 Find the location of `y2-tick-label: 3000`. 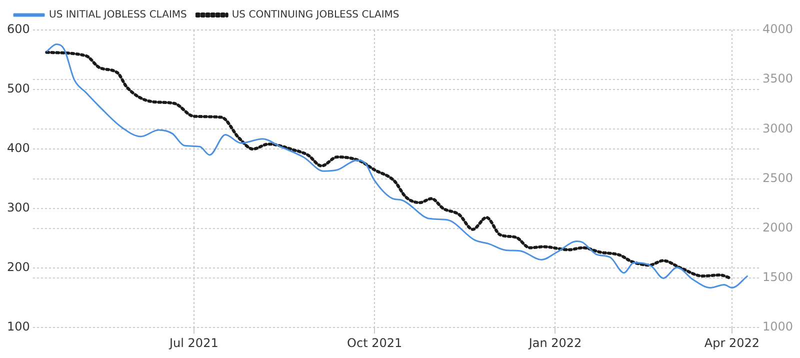

y2-tick-label: 3000 is located at coordinates (778, 128).